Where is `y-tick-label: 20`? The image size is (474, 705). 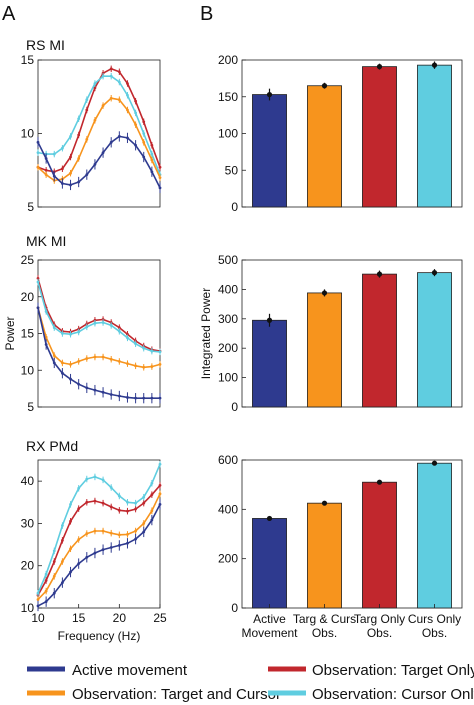
y-tick-label: 20 is located at coordinates (28, 566).